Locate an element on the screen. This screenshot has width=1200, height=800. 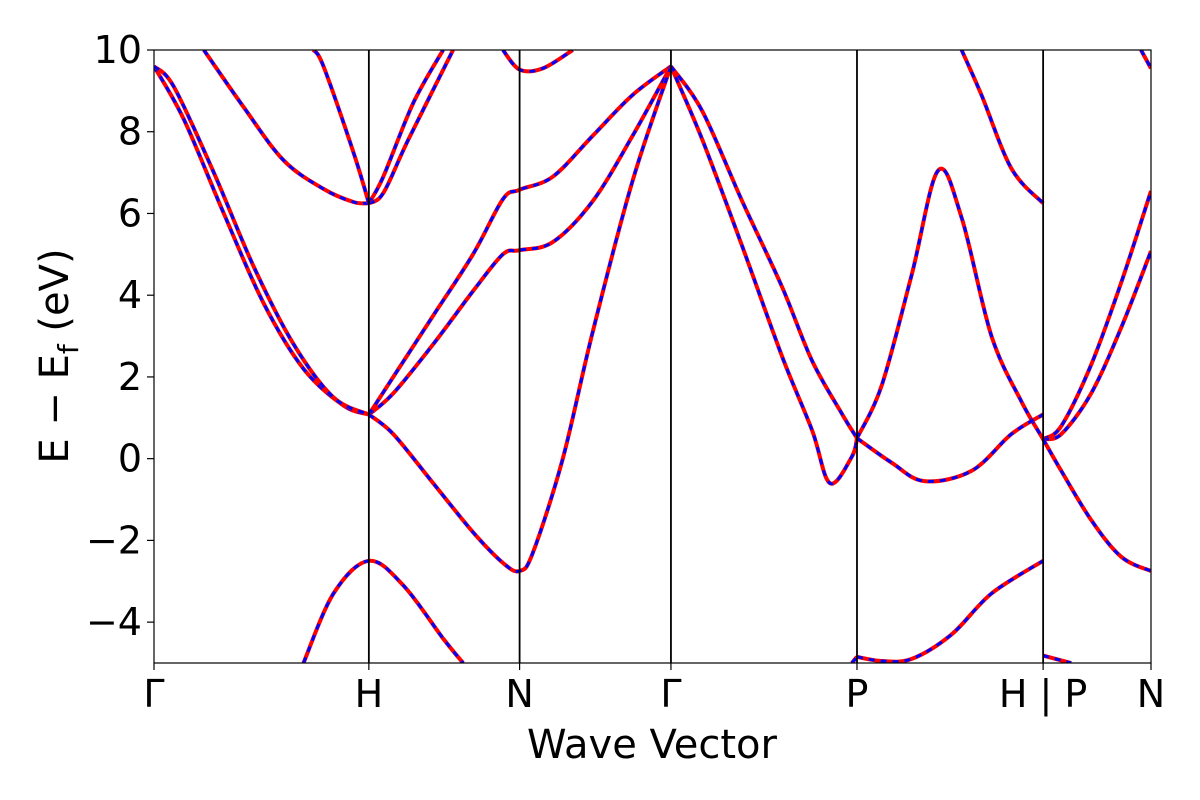
y-tick-label: −2 is located at coordinates (114, 540).